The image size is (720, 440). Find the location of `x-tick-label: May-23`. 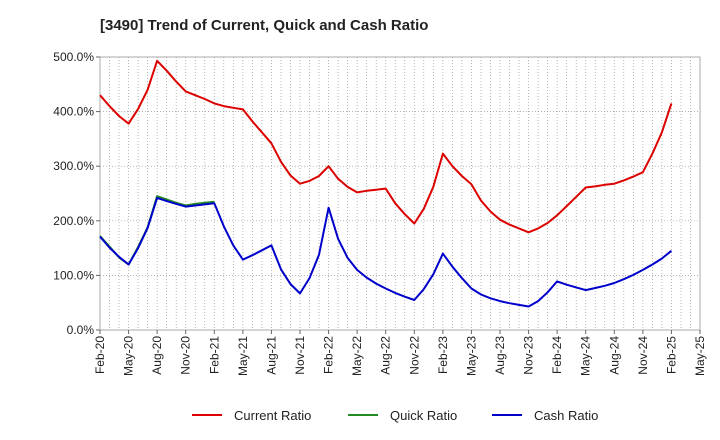

x-tick-label: May-23 is located at coordinates (471, 356).